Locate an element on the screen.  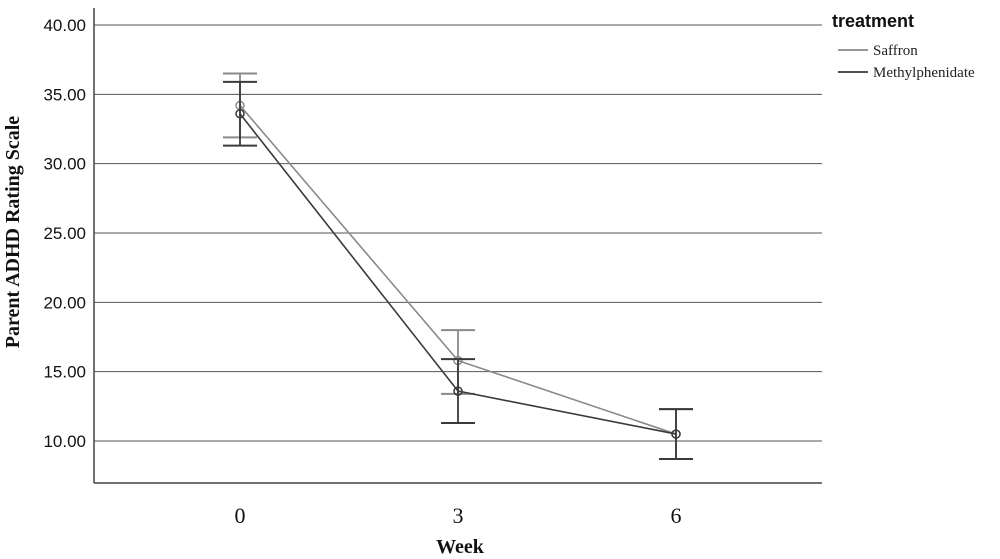
x-tick-labels: 0 3 6 is located at coordinates (458, 515).